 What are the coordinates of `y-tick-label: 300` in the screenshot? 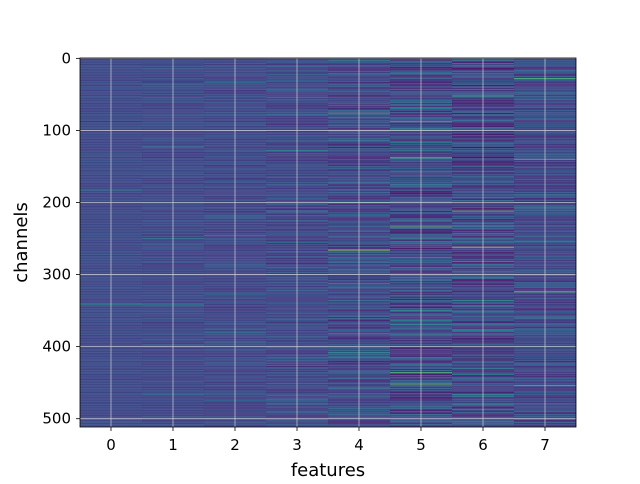 It's located at (56, 275).